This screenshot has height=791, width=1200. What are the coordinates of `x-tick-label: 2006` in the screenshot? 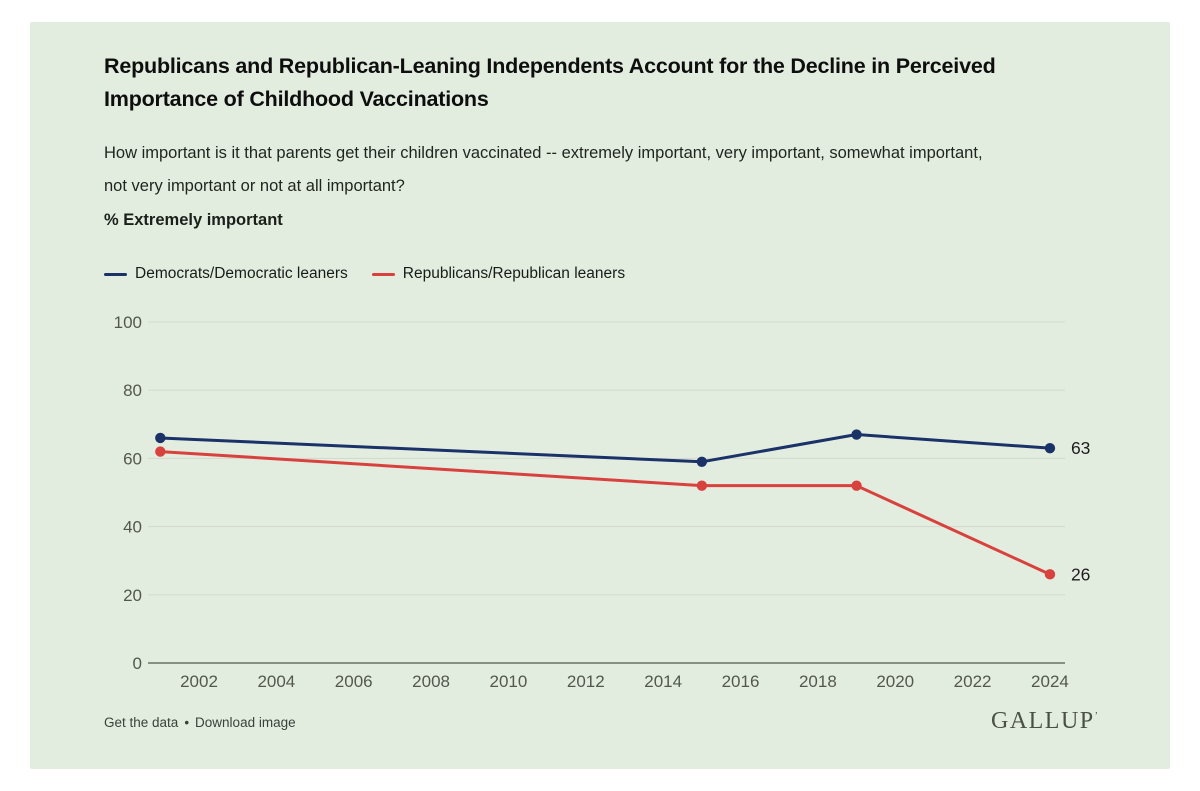 It's located at (354, 681).